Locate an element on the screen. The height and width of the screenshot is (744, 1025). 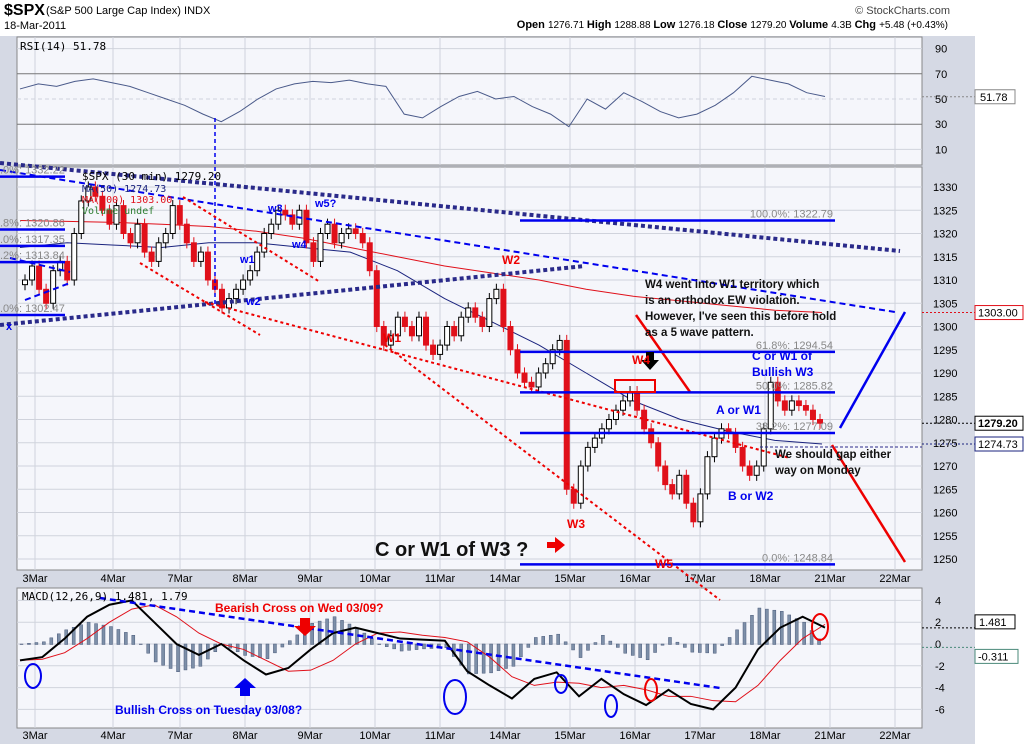
date-tick: 16Mar is located at coordinates (635, 736).